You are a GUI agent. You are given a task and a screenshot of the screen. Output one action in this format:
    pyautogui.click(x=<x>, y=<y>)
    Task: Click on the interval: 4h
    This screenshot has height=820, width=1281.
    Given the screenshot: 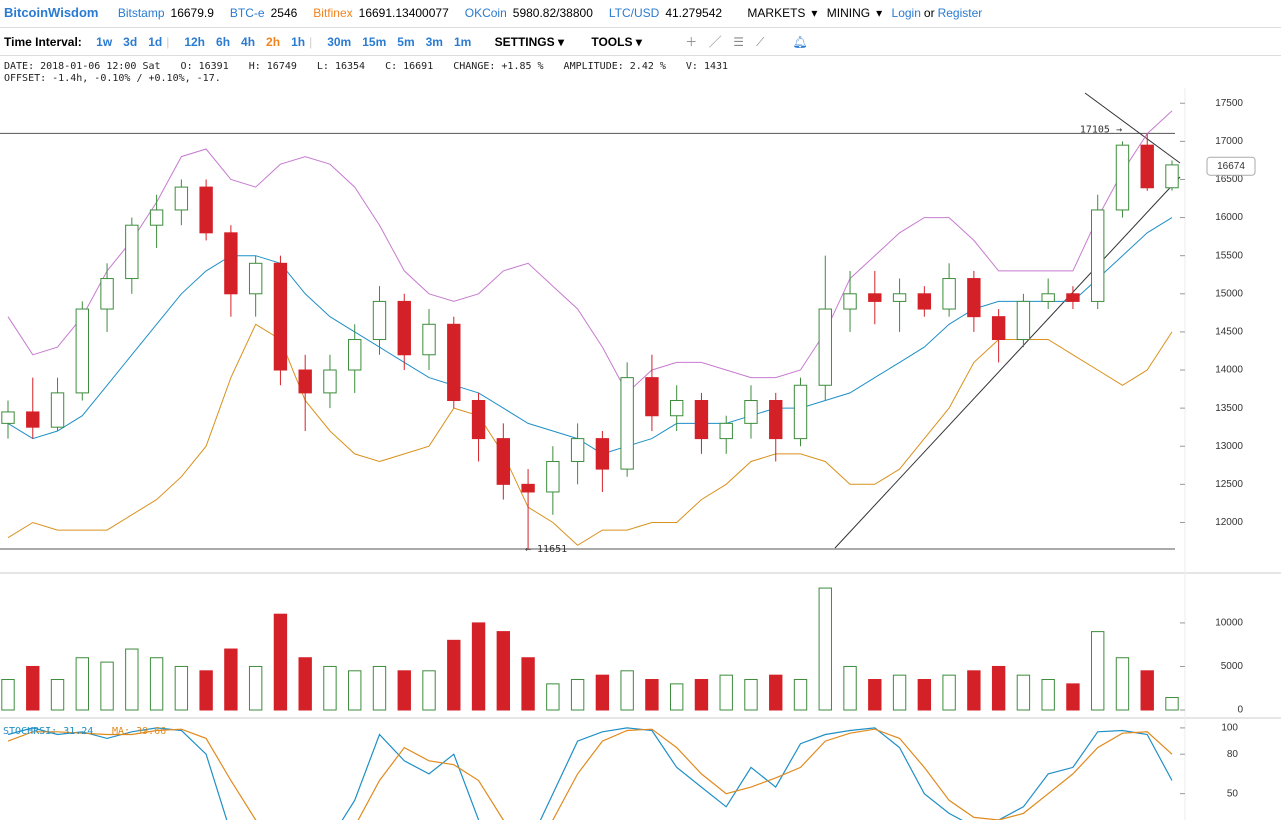 What is the action you would take?
    pyautogui.click(x=248, y=42)
    